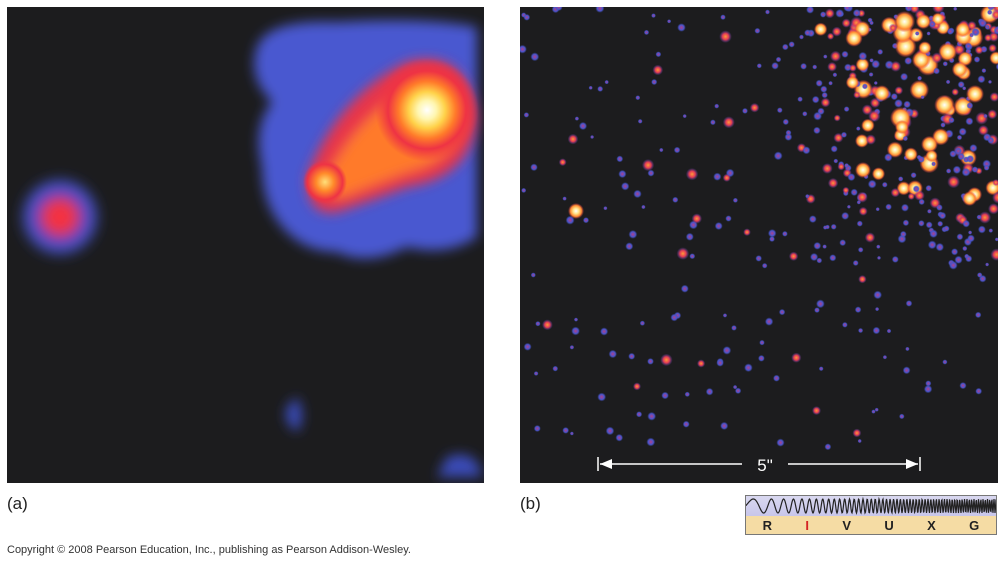 This screenshot has width=1005, height=567. What do you see at coordinates (759, 464) in the screenshot?
I see `scale-bar` at bounding box center [759, 464].